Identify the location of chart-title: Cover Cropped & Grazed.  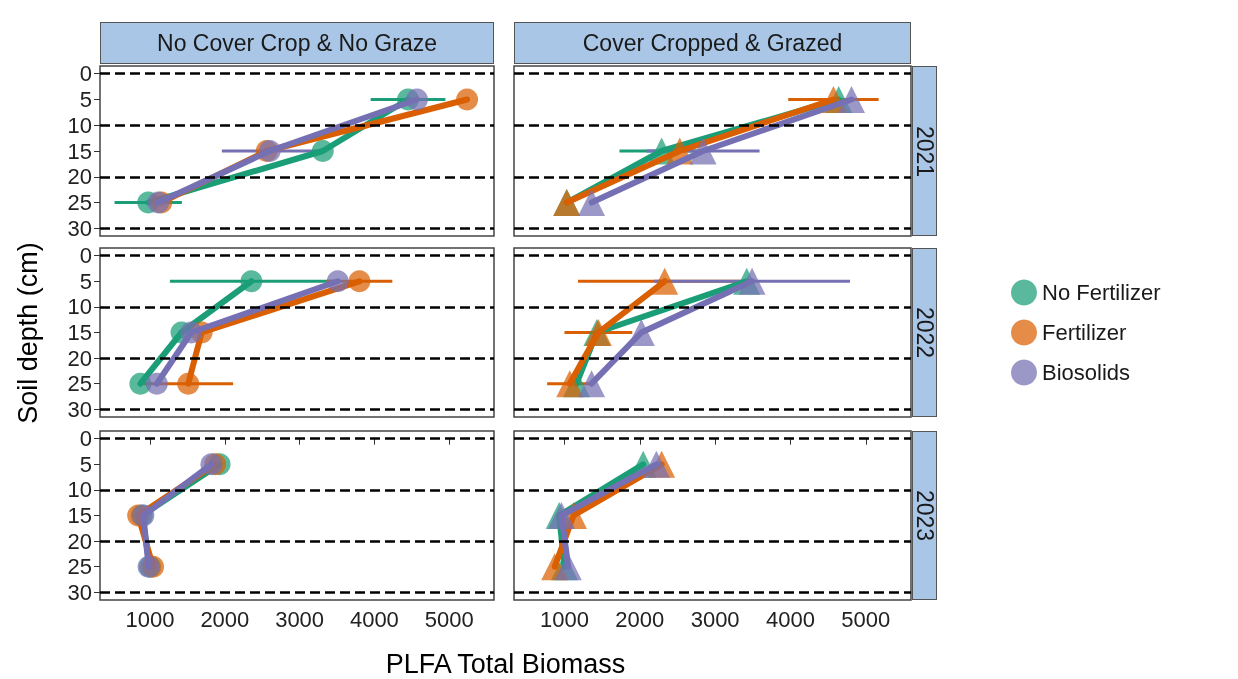
(712, 43).